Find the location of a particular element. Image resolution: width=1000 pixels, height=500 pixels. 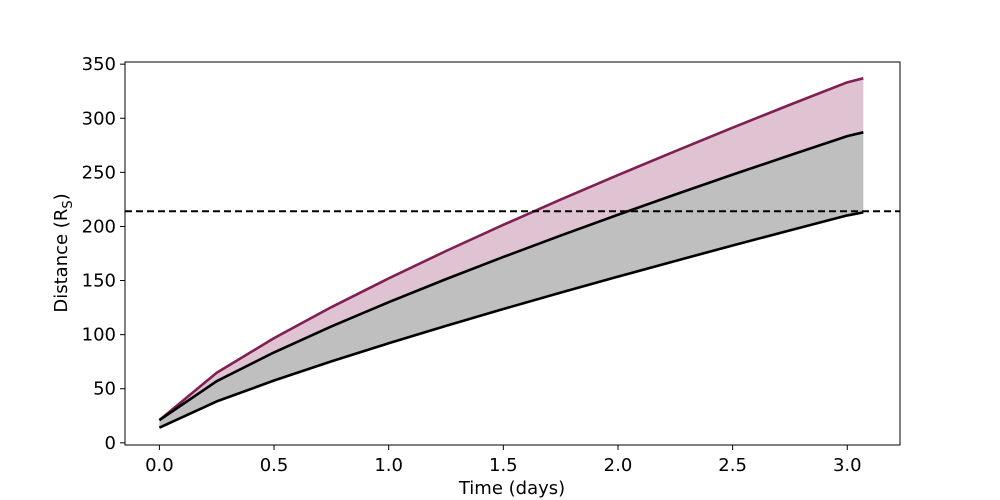

y-axis-label: Distance (RS) is located at coordinates (63, 252).